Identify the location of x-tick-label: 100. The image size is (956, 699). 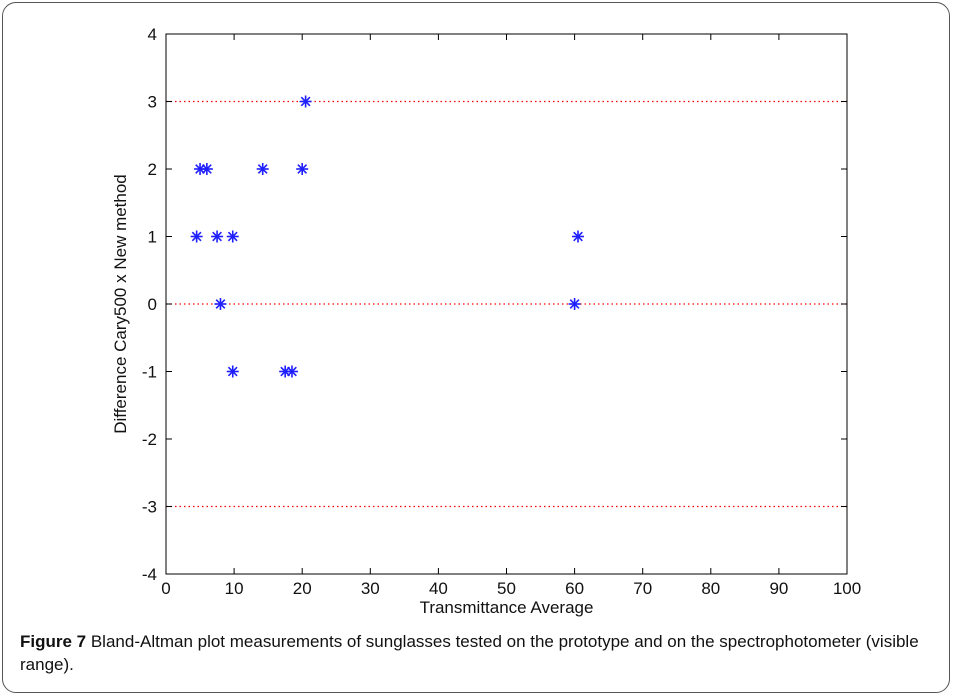
(847, 588).